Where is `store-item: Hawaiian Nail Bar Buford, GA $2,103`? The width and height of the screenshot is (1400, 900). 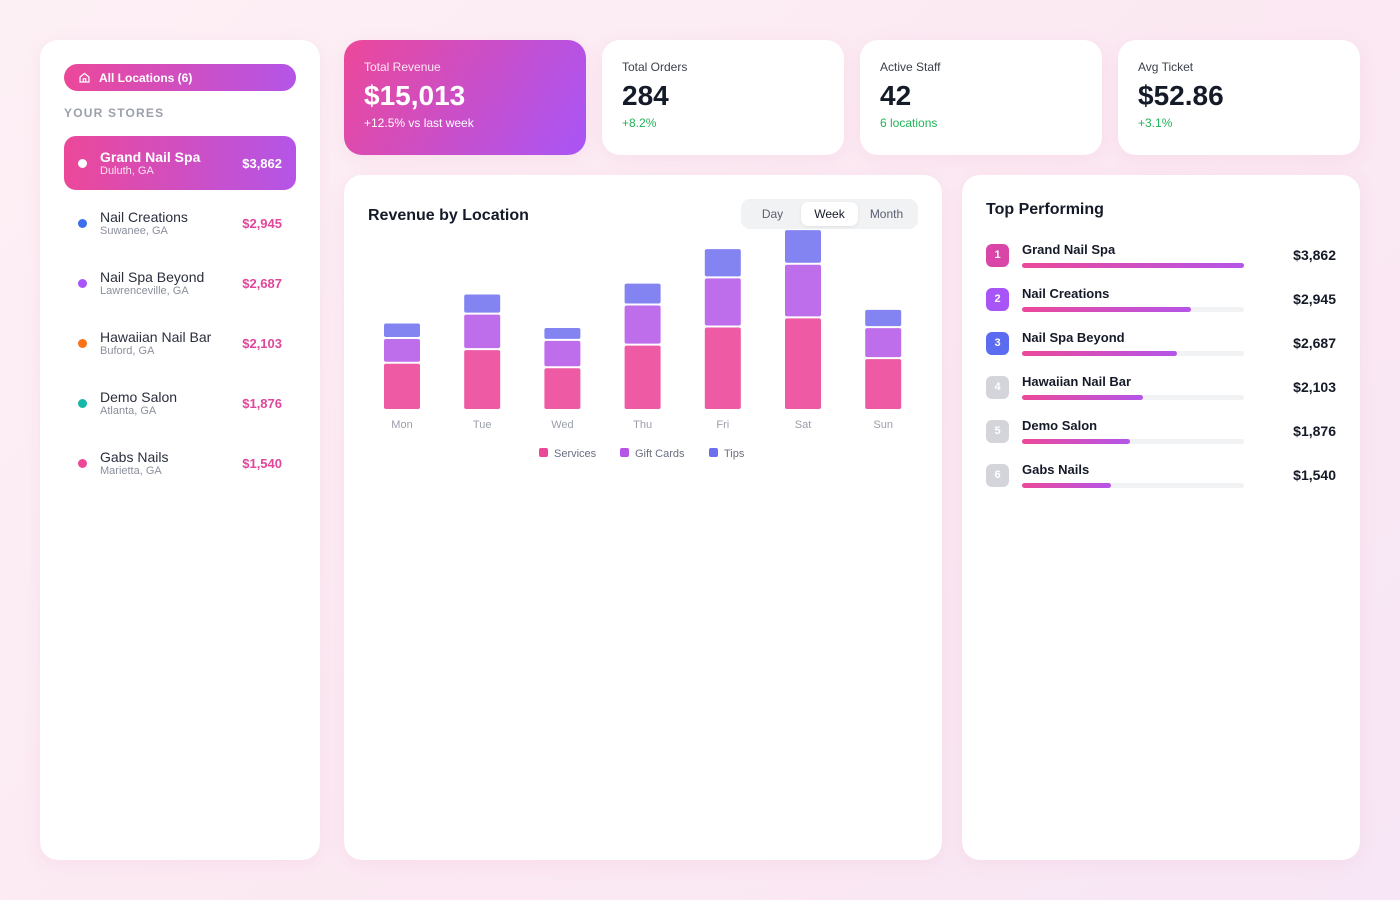
store-item: Hawaiian Nail Bar Buford, GA $2,103 is located at coordinates (180, 343).